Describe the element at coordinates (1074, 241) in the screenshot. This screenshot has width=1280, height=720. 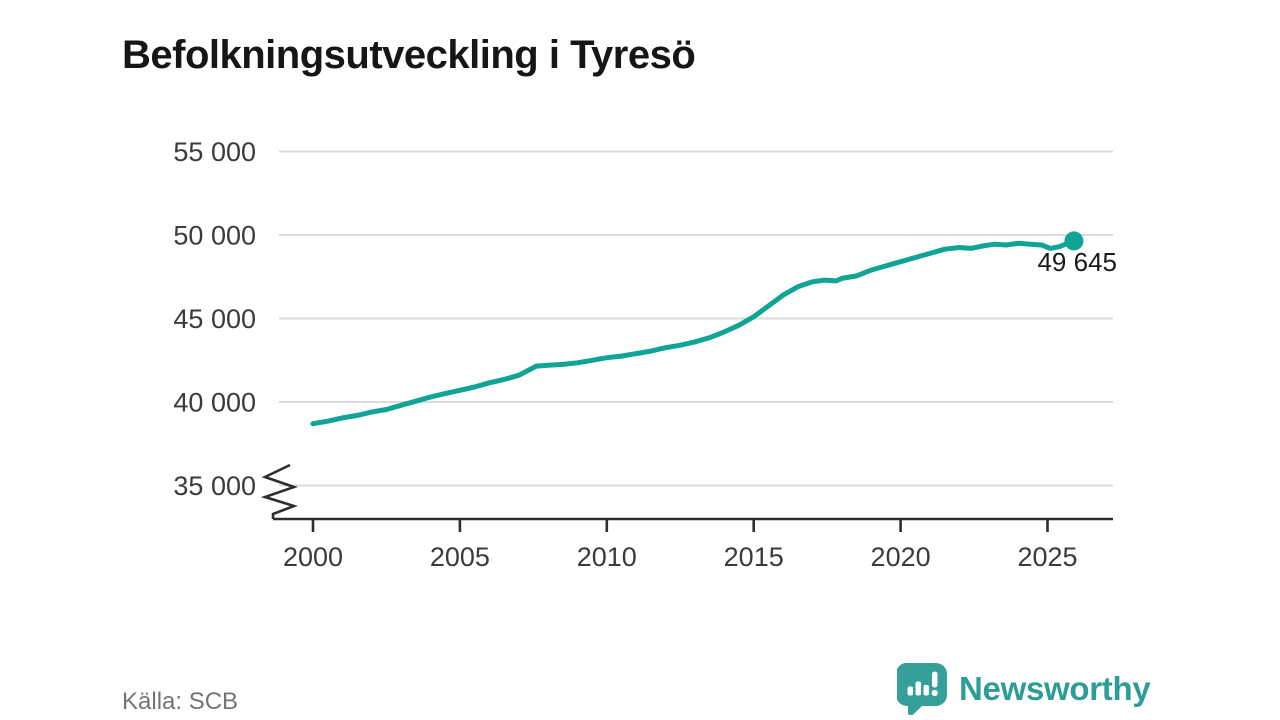
I see `latest-value-dot` at that location.